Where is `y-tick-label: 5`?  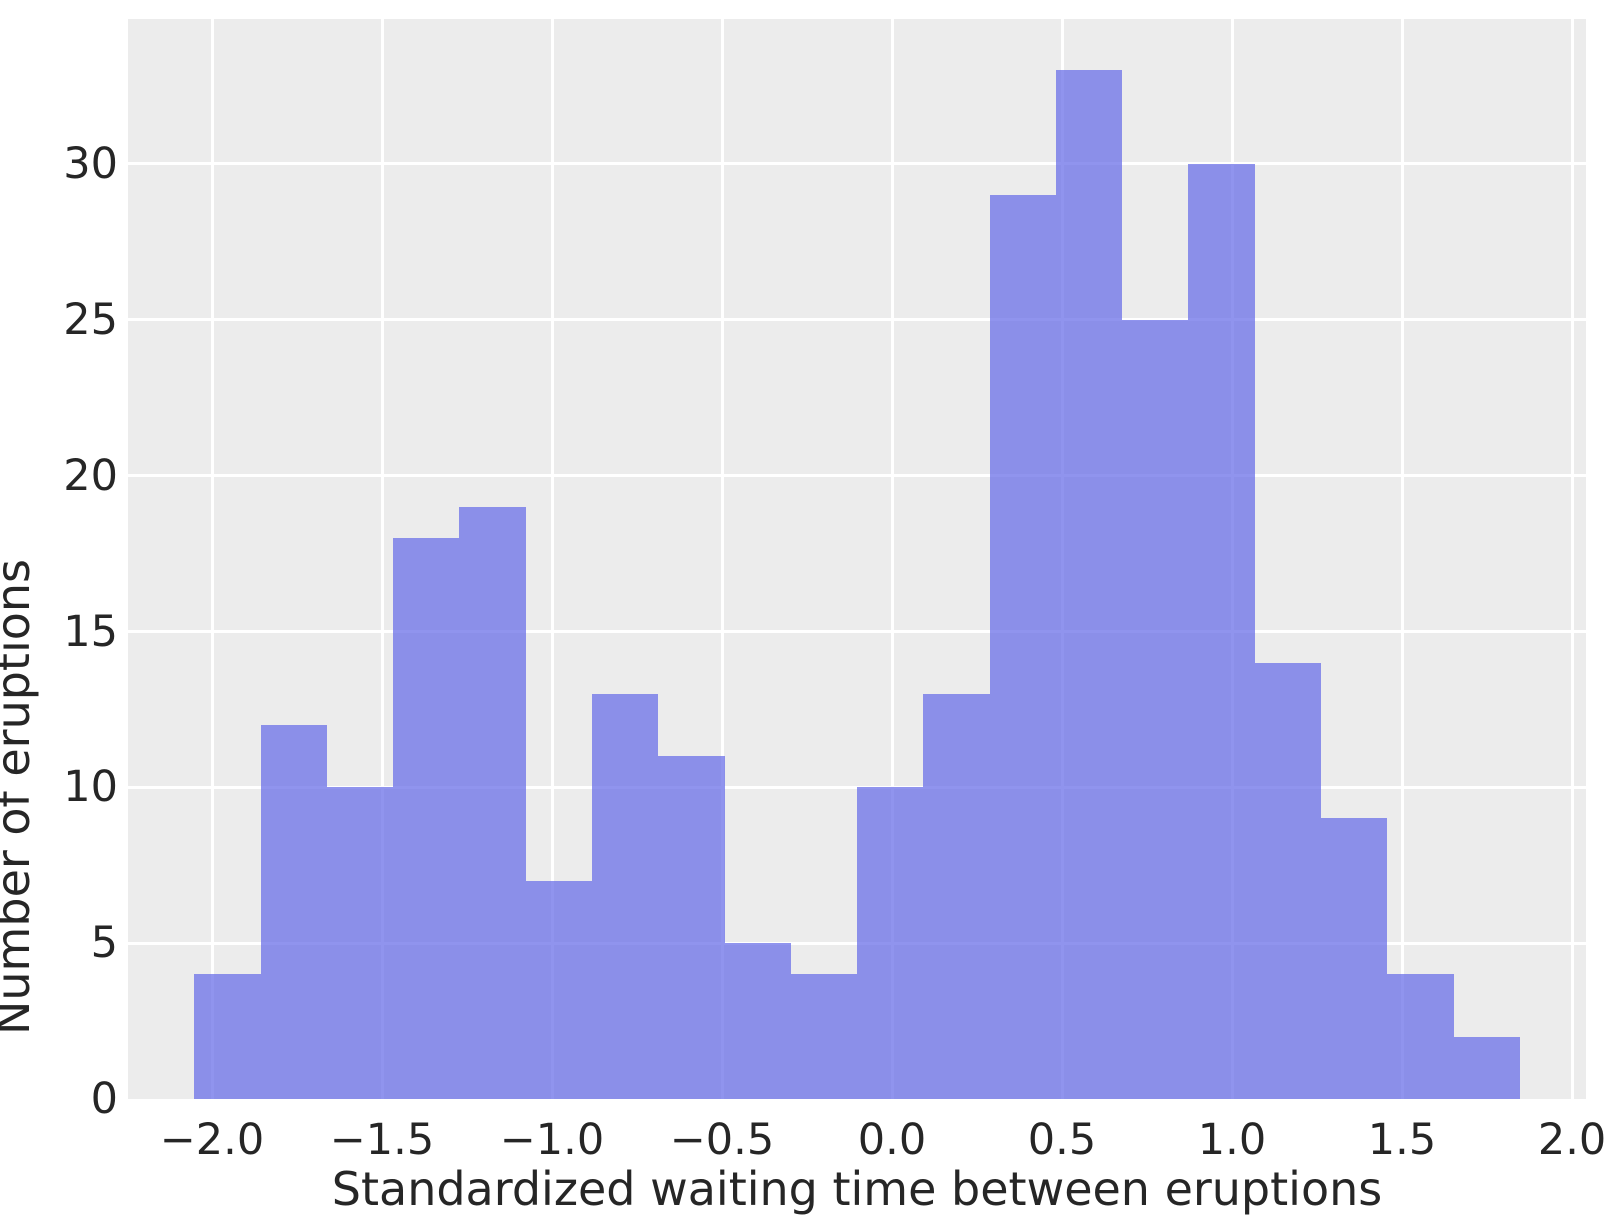
y-tick-label: 5 is located at coordinates (104, 943).